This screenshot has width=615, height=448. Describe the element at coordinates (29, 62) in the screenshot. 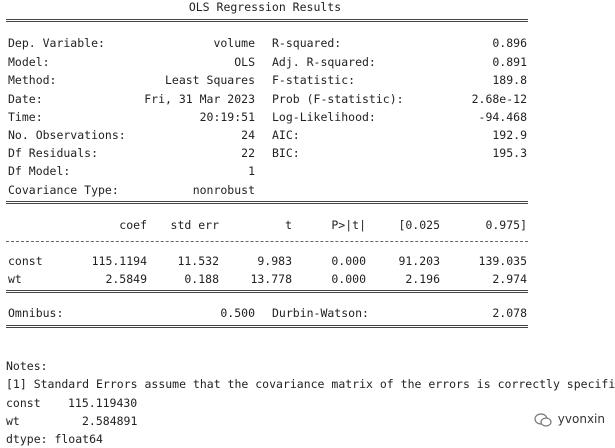

I see `summary-label: Model:` at that location.